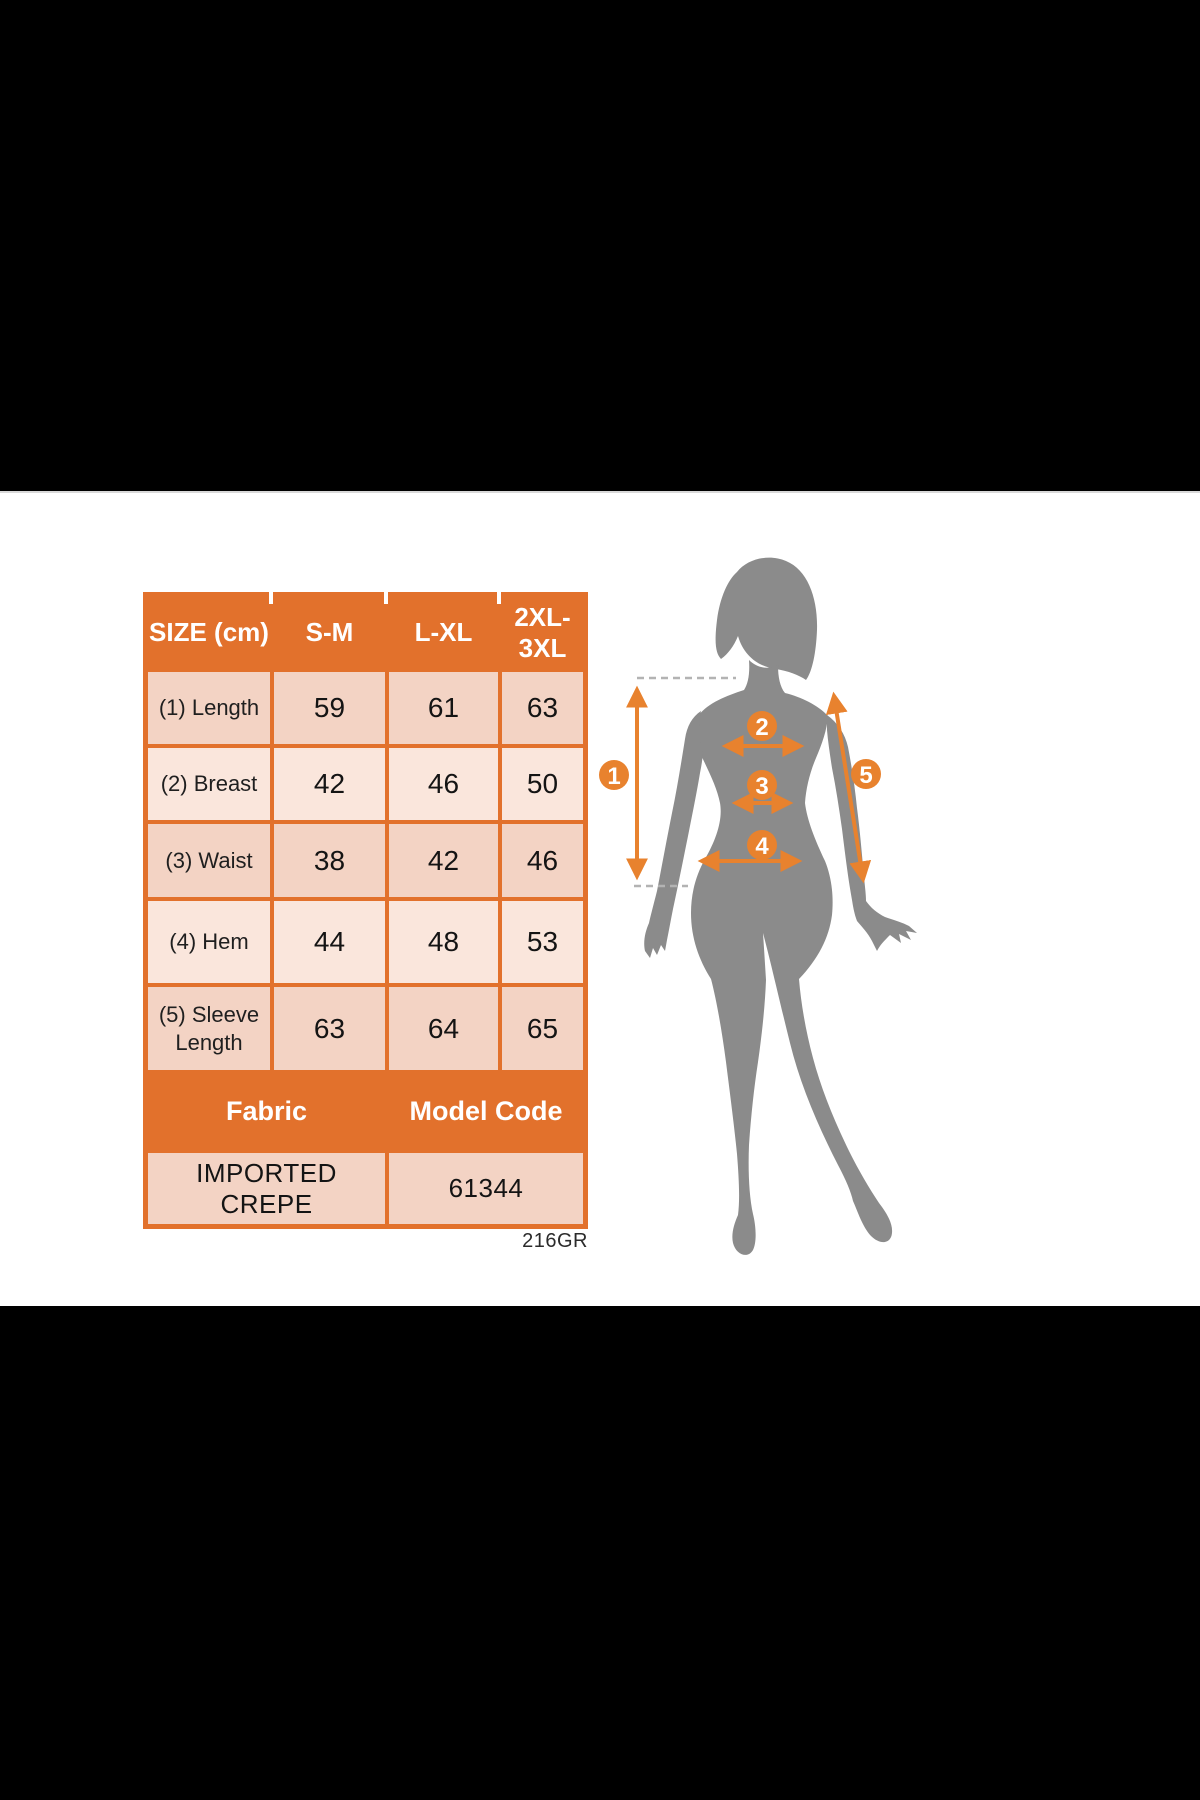  I want to click on badge-number: 5, so click(865, 775).